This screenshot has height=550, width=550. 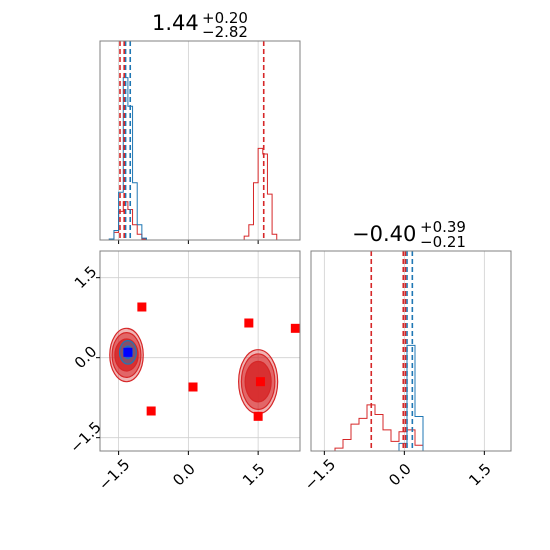 I want to click on joint-x-tick-label: −1.5, so click(x=114, y=474).